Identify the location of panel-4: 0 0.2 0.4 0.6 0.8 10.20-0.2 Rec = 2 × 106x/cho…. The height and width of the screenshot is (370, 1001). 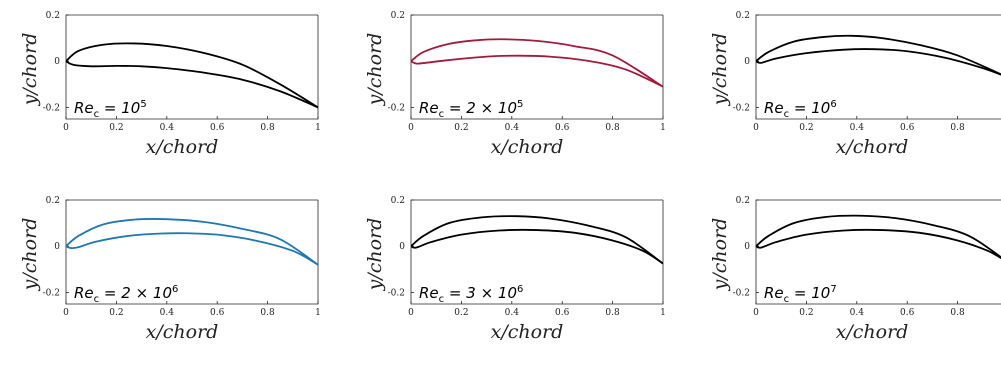
(170, 269).